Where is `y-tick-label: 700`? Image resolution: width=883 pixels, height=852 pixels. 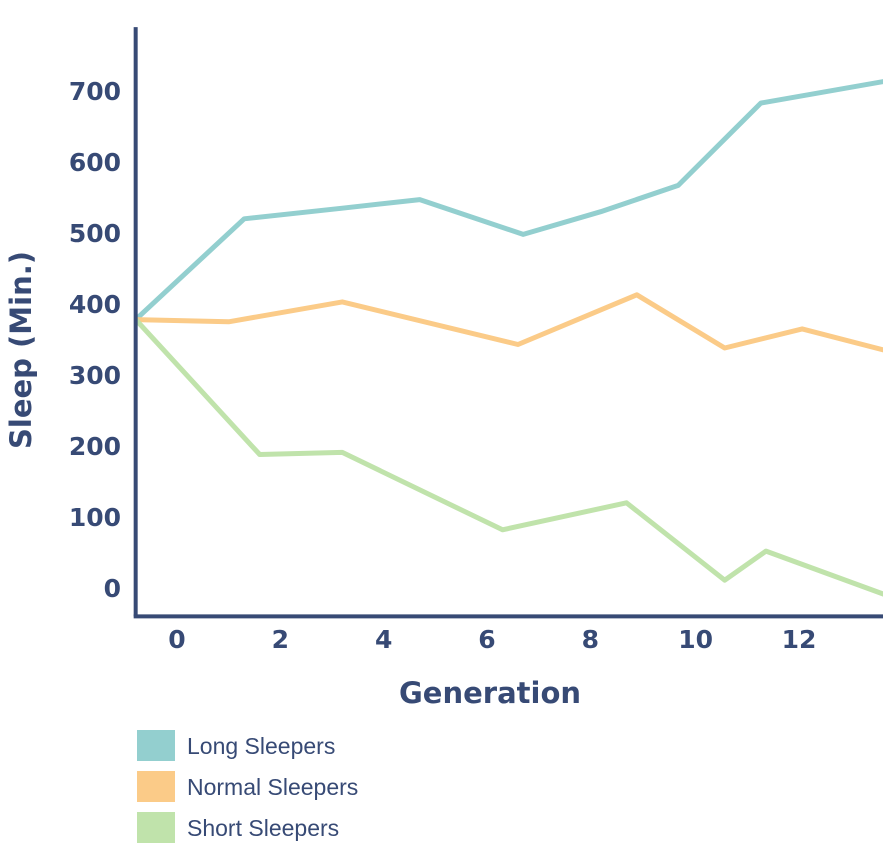
y-tick-label: 700 is located at coordinates (95, 91).